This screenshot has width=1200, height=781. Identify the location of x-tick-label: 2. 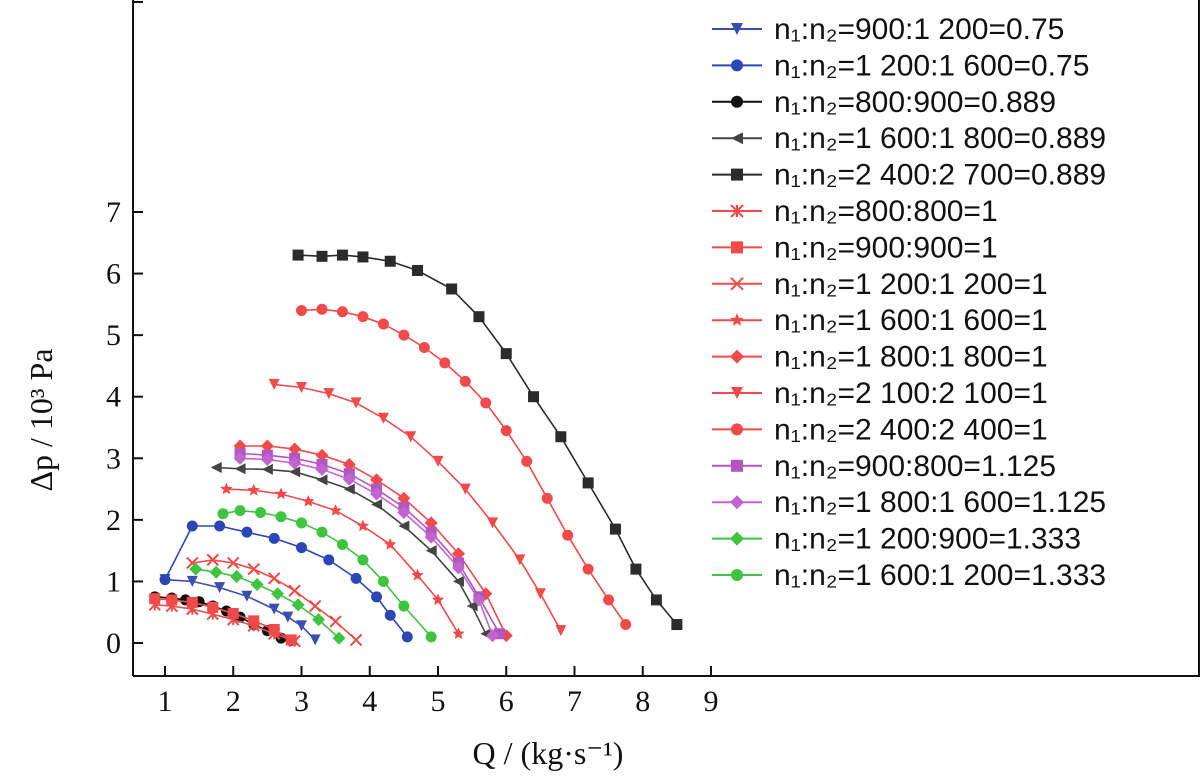
(233, 701).